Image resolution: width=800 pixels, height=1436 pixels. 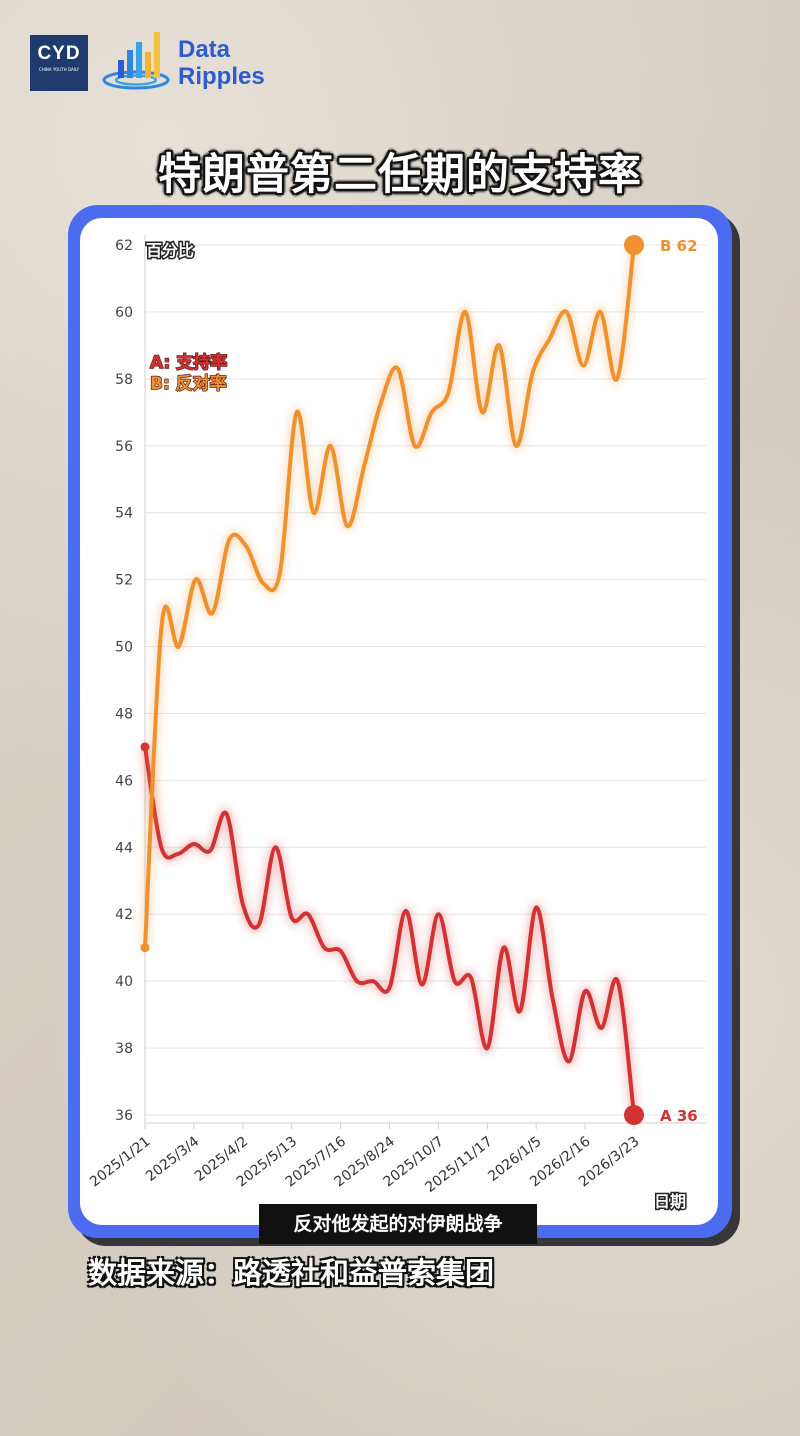 What do you see at coordinates (145, 948) in the screenshot?
I see `series-start-point-B` at bounding box center [145, 948].